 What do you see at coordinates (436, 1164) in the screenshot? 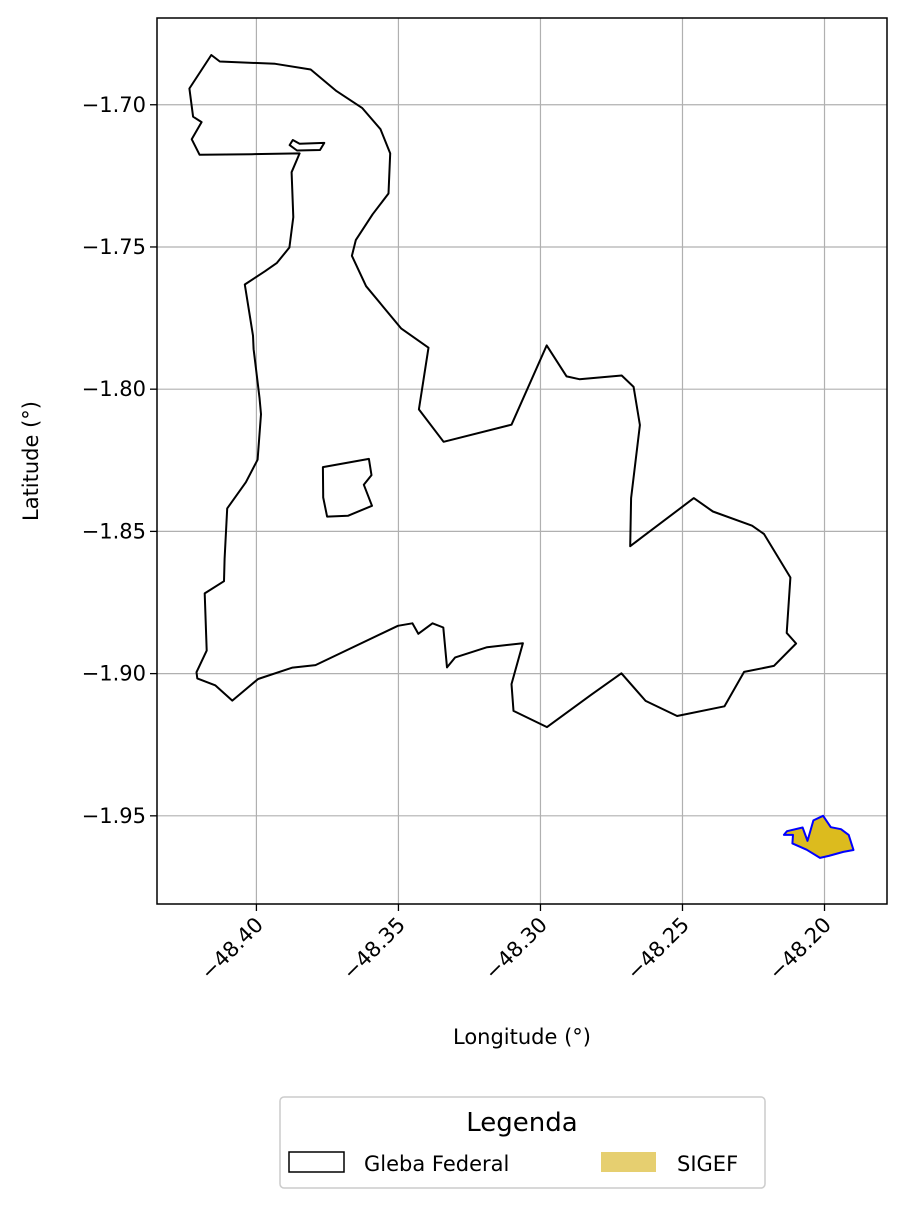
I see `legend-label-gleba-federal: Gleba Federal` at bounding box center [436, 1164].